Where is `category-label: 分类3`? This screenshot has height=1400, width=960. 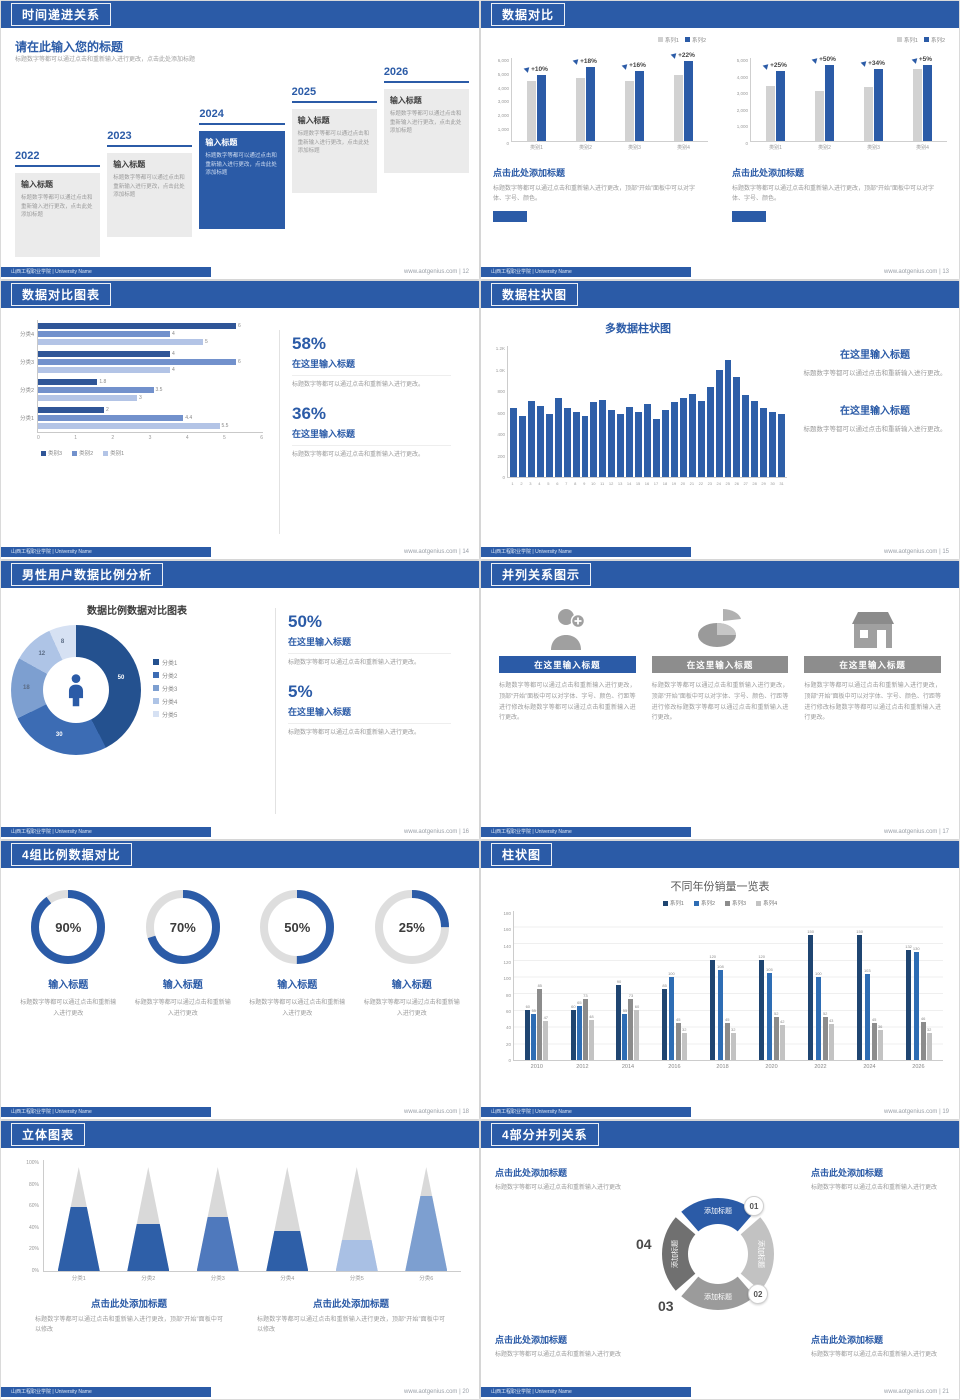
category-label: 分类3 is located at coordinates (26, 363).